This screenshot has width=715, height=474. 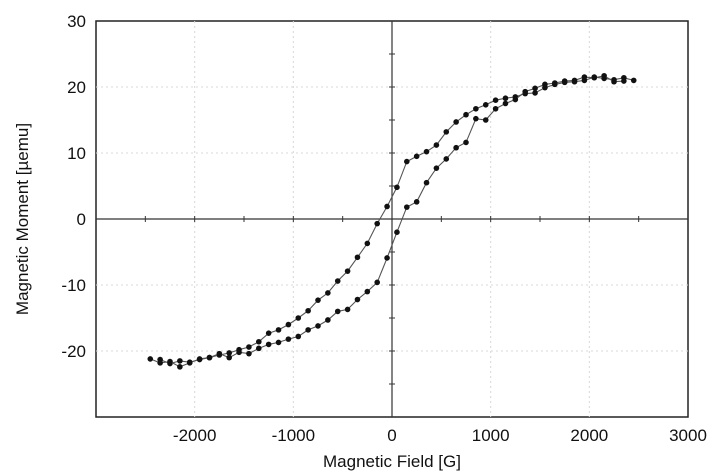 I want to click on y-axis-ticks: -20 -10 0 10 20 30, so click(x=73, y=186).